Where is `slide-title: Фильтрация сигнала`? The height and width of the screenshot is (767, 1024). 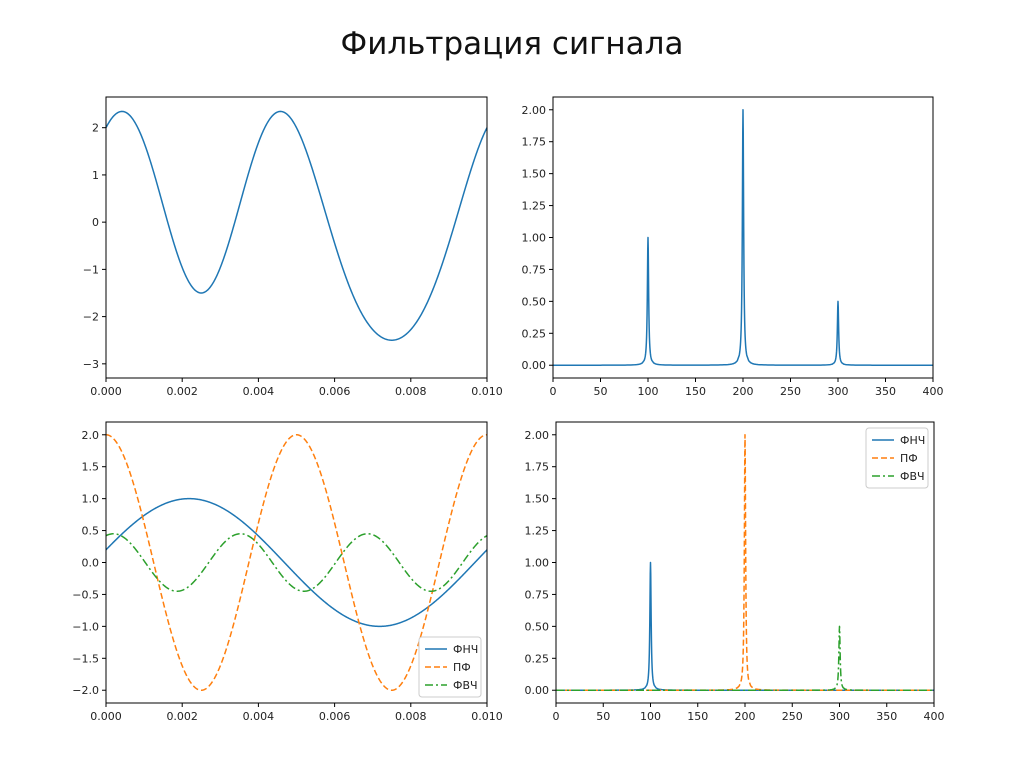
slide-title: Фильтрация сигнала is located at coordinates (512, 44).